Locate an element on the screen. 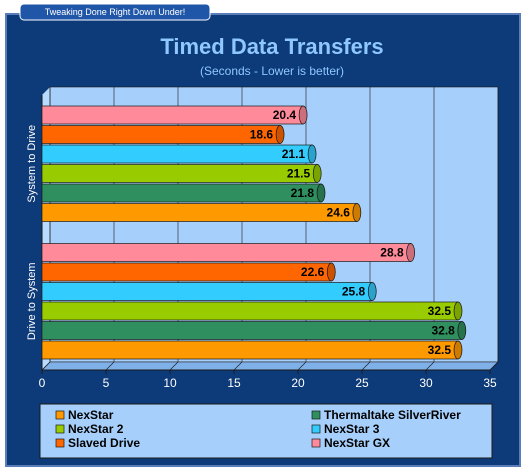 This screenshot has width=524, height=470. x-tick-label: 20 is located at coordinates (298, 383).